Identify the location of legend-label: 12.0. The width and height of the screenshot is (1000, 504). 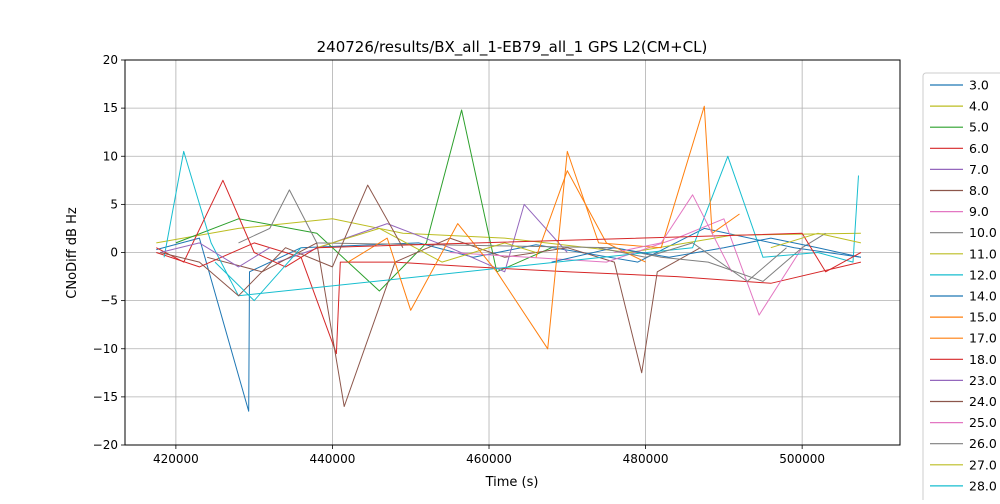
(983, 274).